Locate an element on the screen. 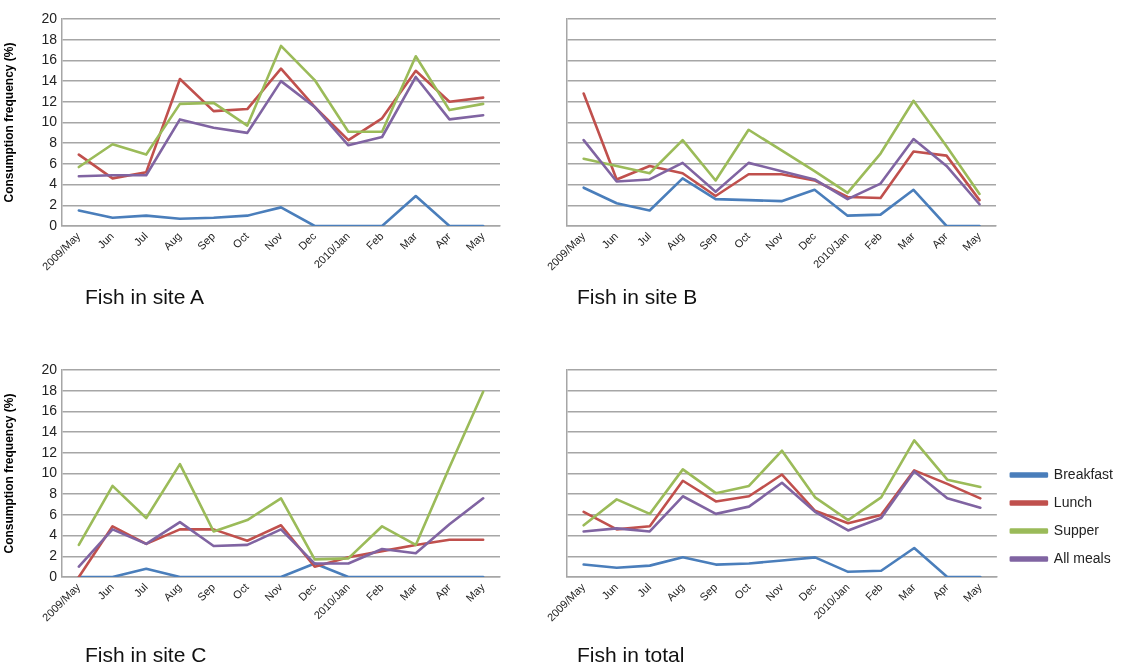 Image resolution: width=1123 pixels, height=664 pixels. text: Fish in site B is located at coordinates (637, 296).